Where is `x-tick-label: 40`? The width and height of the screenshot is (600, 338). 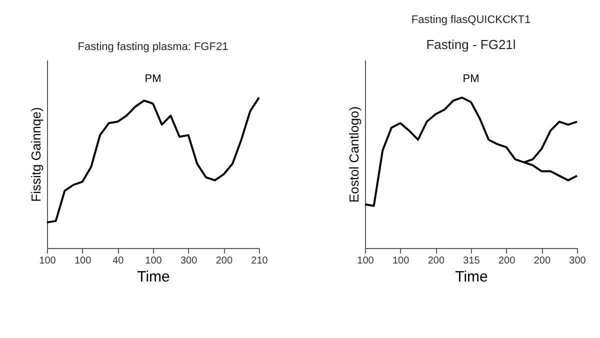 x-tick-label: 40 is located at coordinates (118, 261).